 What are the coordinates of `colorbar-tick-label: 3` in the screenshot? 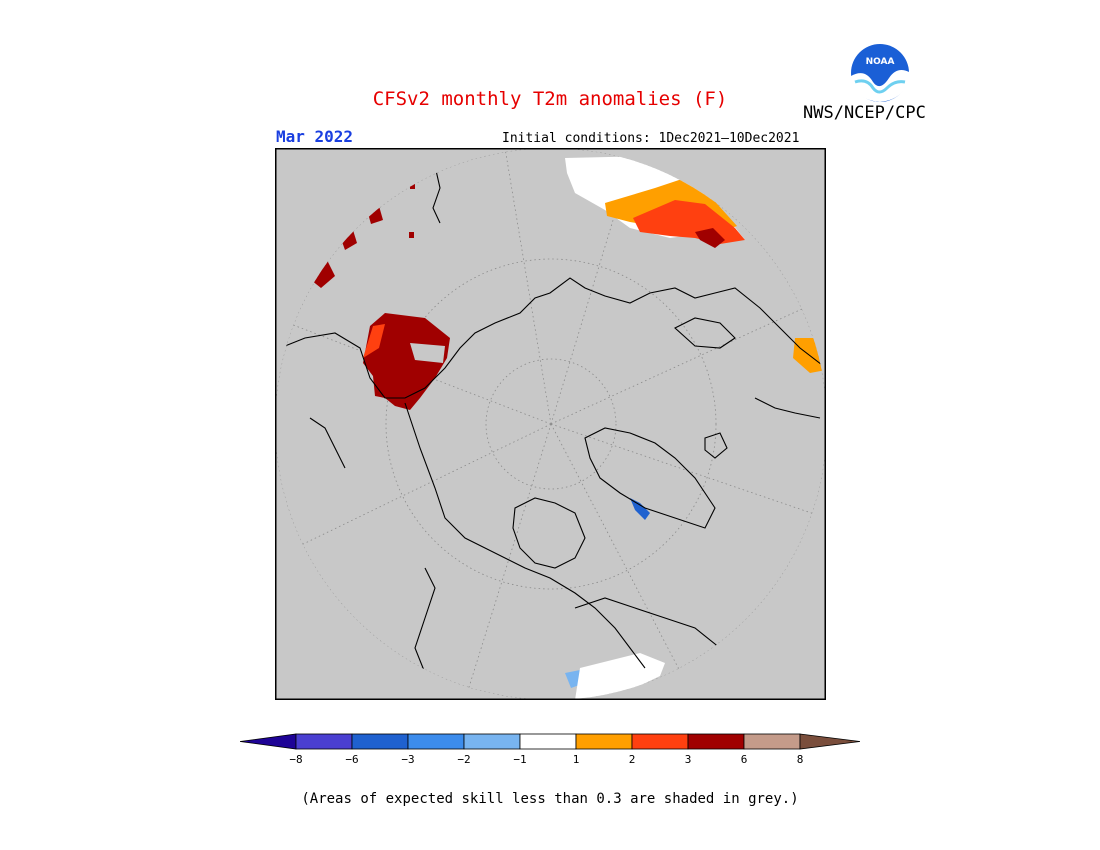 It's located at (688, 759).